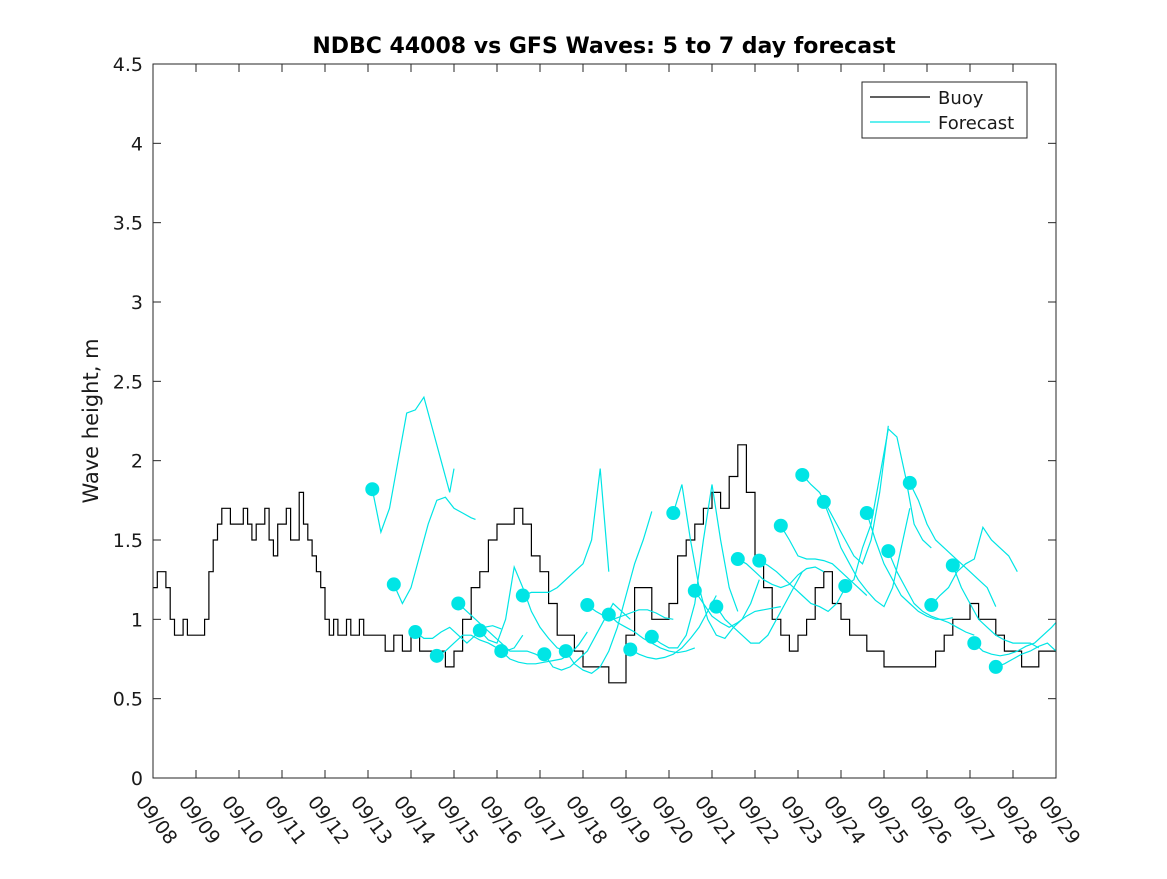  What do you see at coordinates (586, 820) in the screenshot?
I see `x-tick-label: 09/18` at bounding box center [586, 820].